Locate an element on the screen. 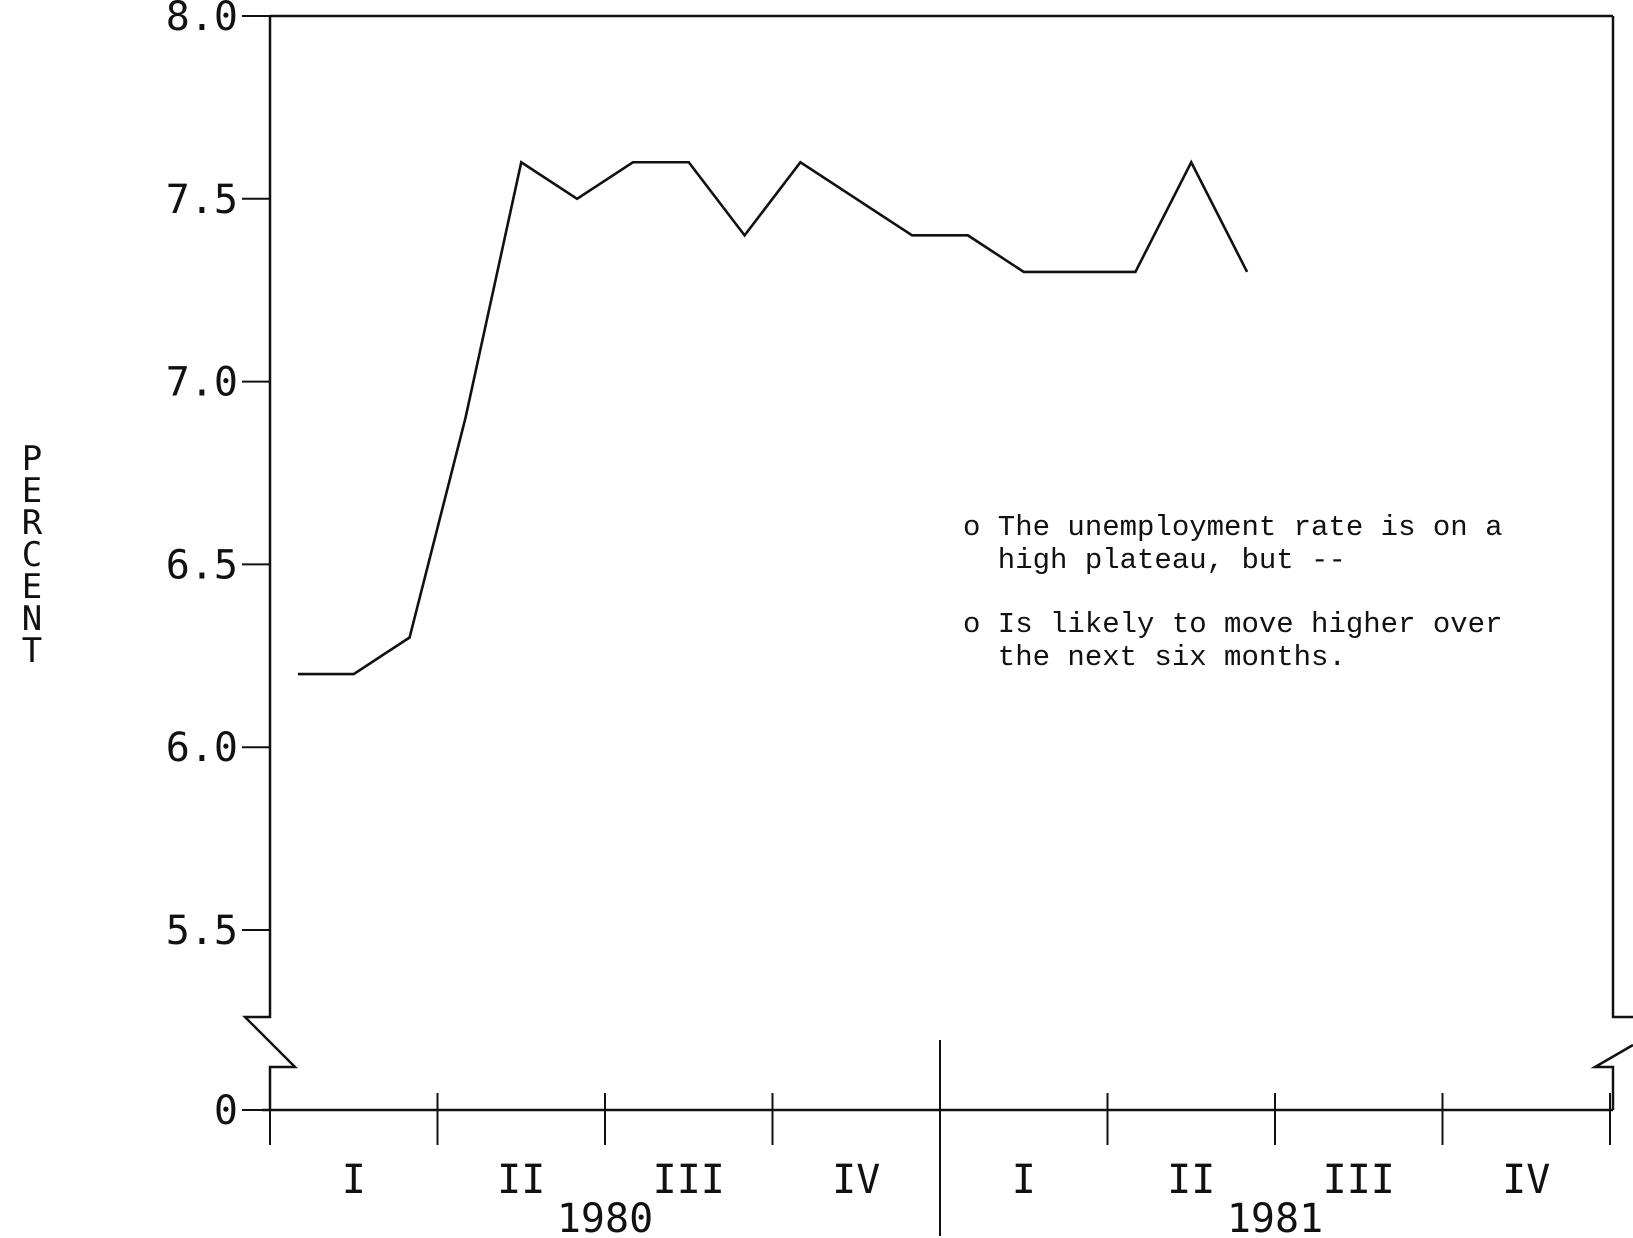  year-label: 1981 is located at coordinates (1275, 1217).